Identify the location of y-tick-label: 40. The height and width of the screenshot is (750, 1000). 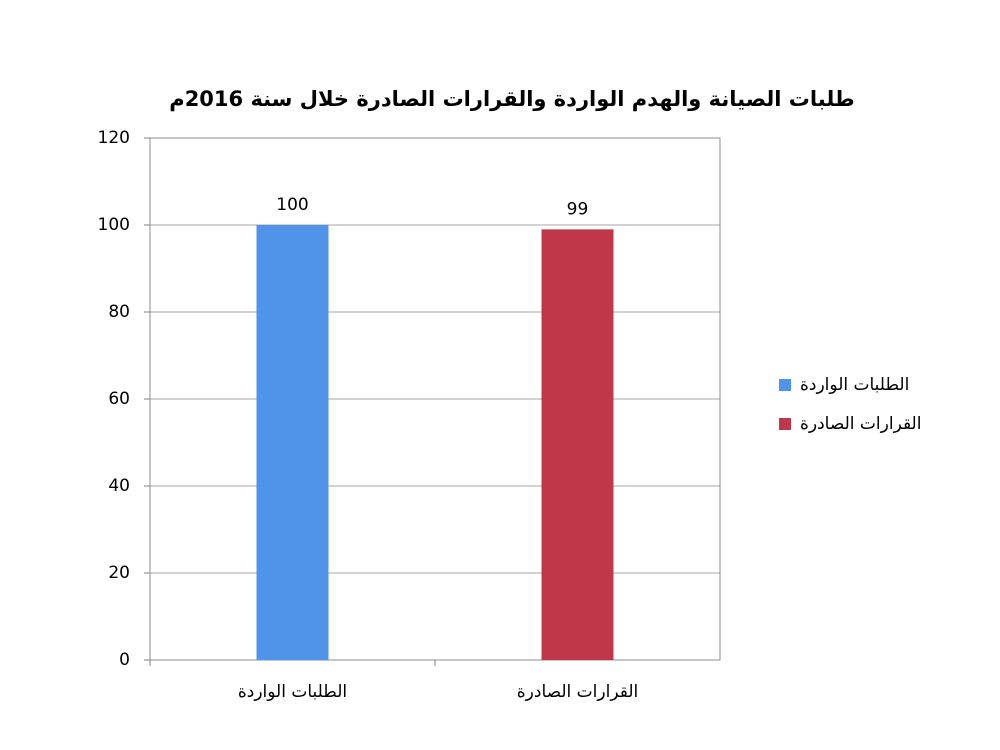
(119, 486).